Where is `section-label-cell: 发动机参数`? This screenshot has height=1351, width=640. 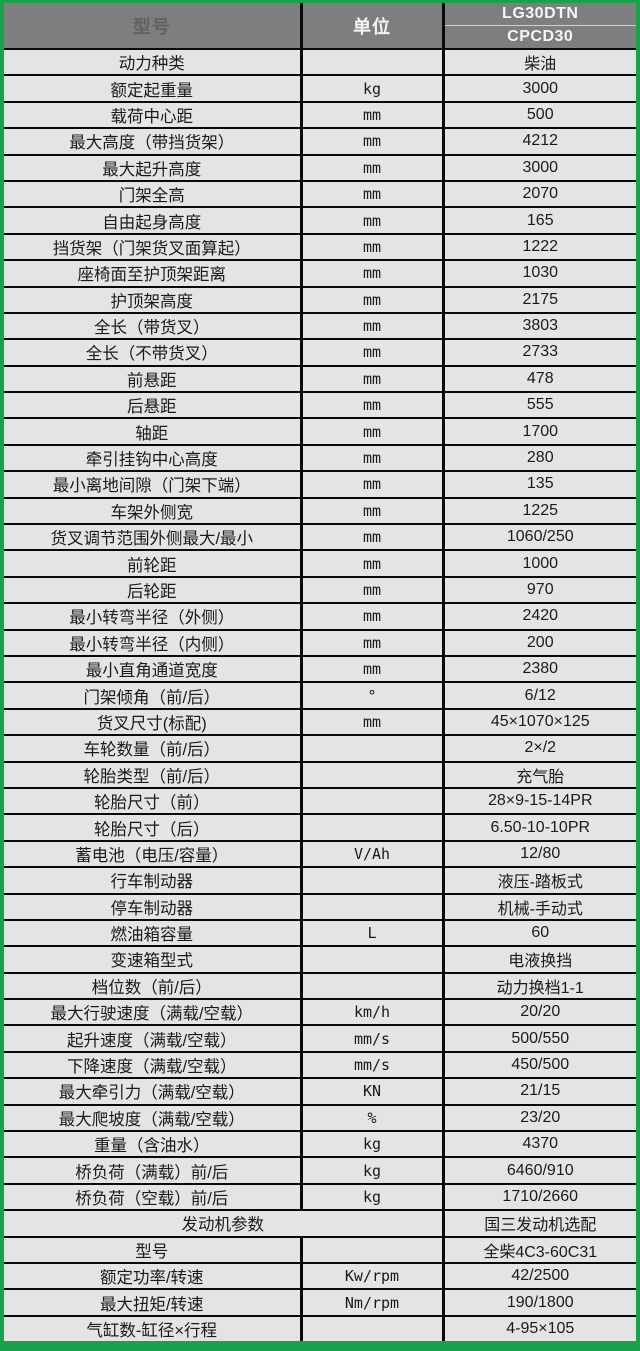 section-label-cell: 发动机参数 is located at coordinates (223, 1223).